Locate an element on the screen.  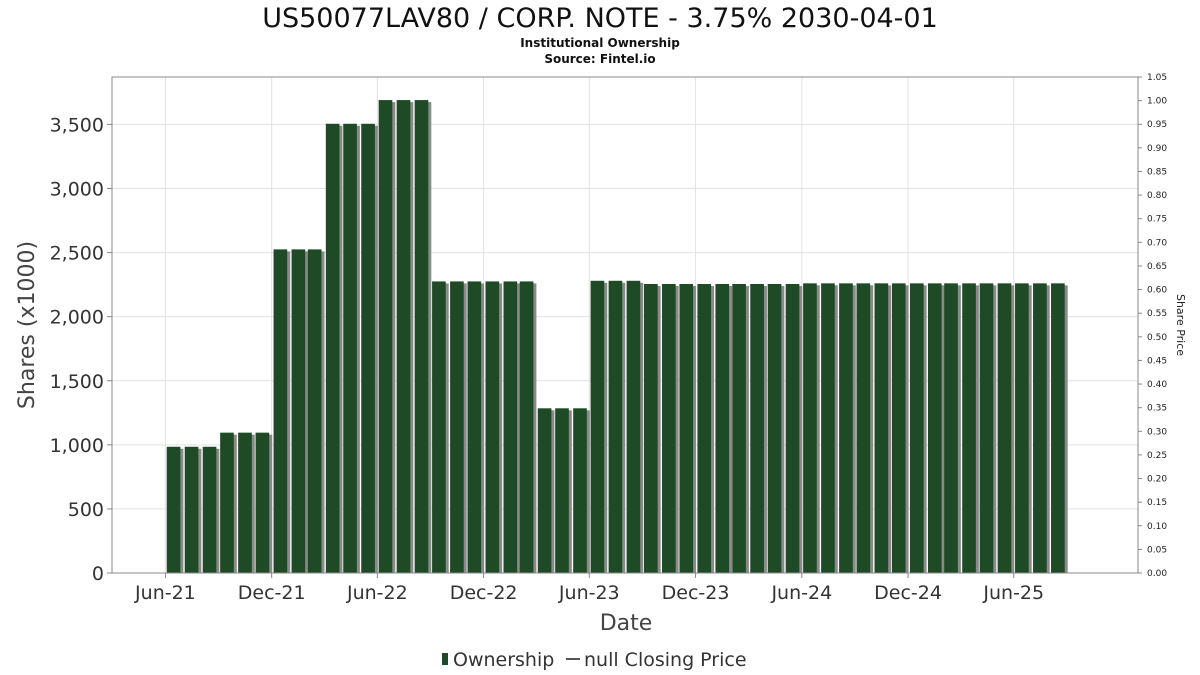
y2-tick-label: 0.45 is located at coordinates (1157, 361).